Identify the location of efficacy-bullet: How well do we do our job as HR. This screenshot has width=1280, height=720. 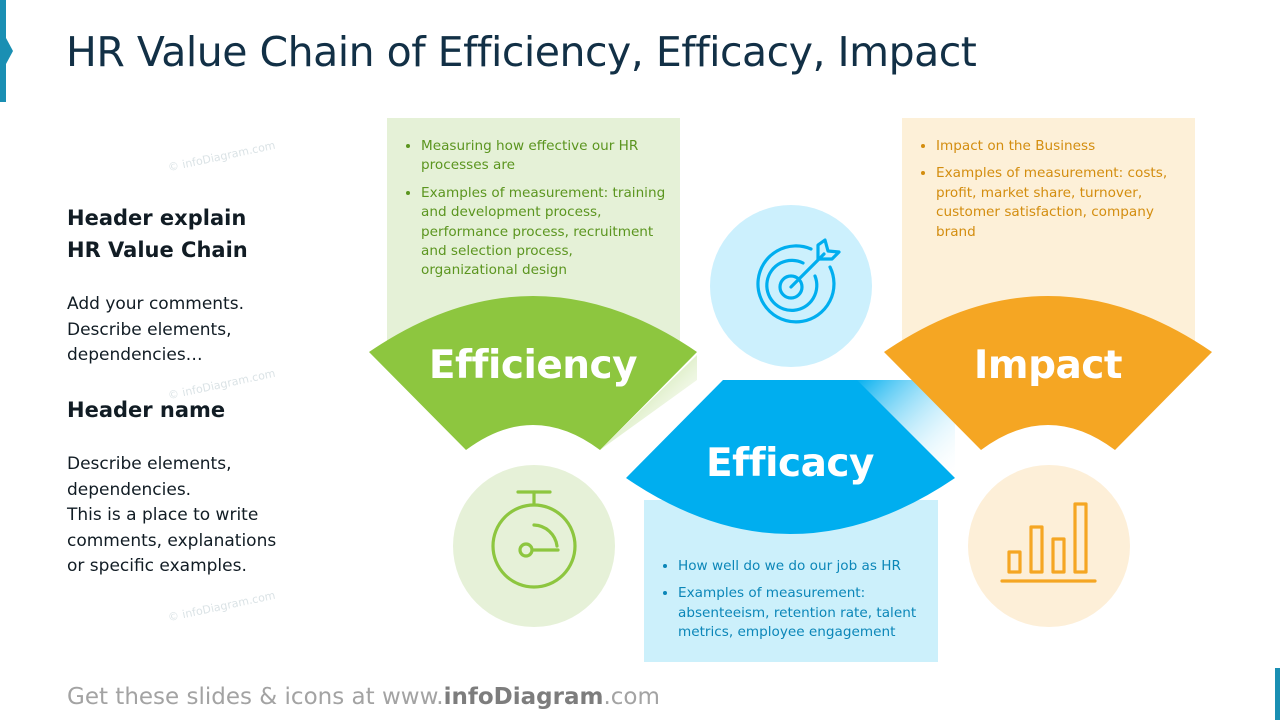
(801, 566).